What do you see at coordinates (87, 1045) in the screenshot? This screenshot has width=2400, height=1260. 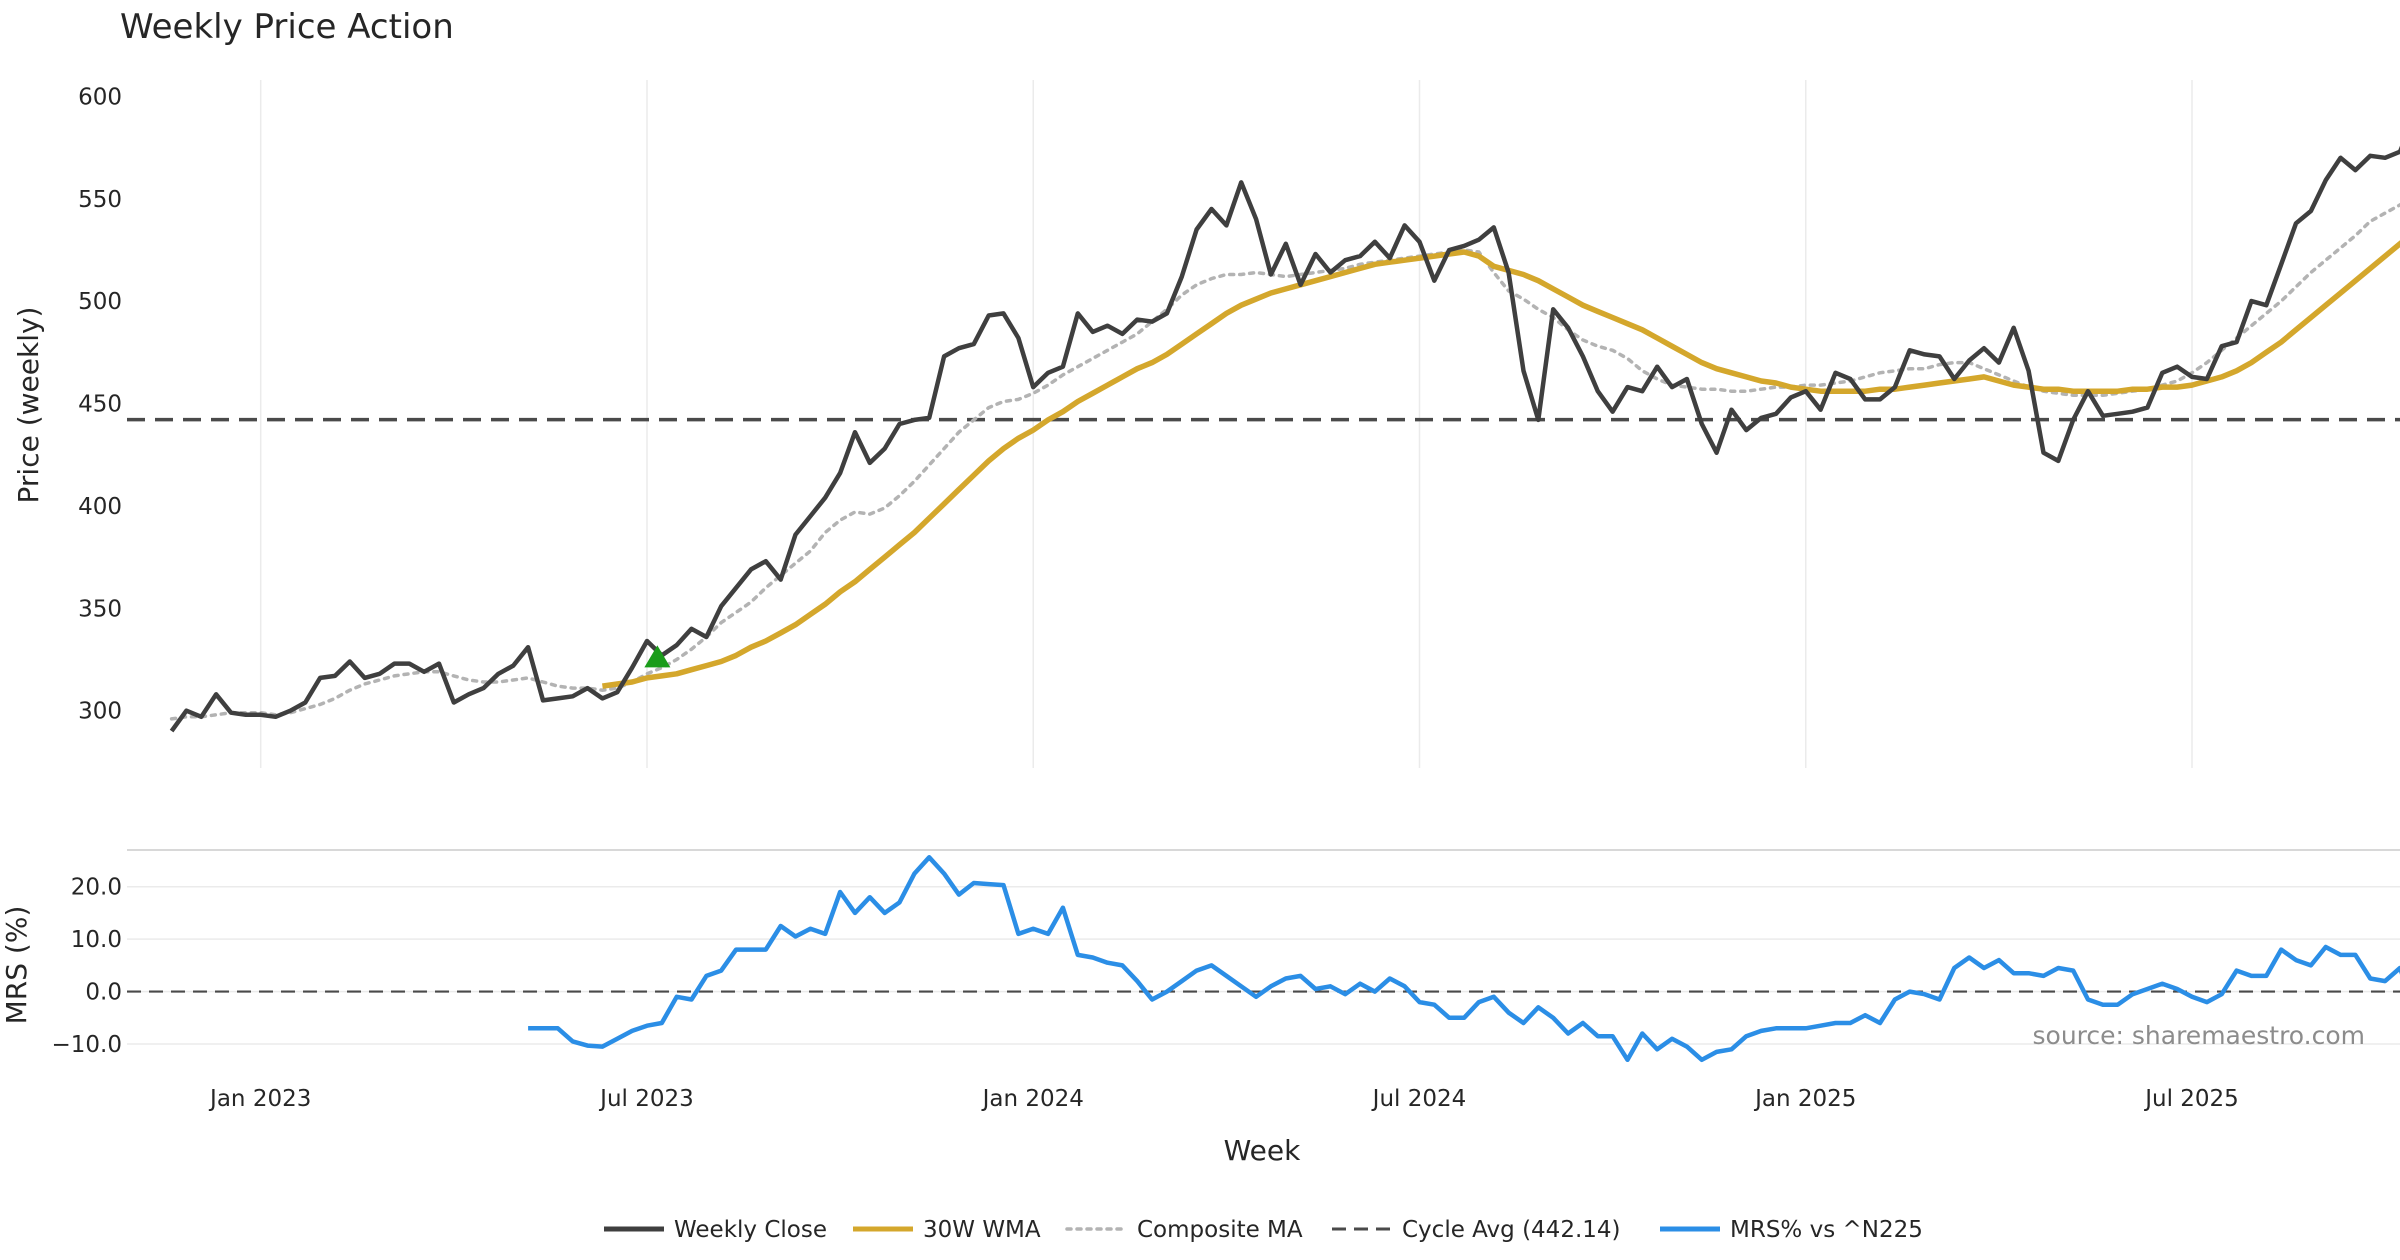 I see `mrs-ytick-label: −10.0` at bounding box center [87, 1045].